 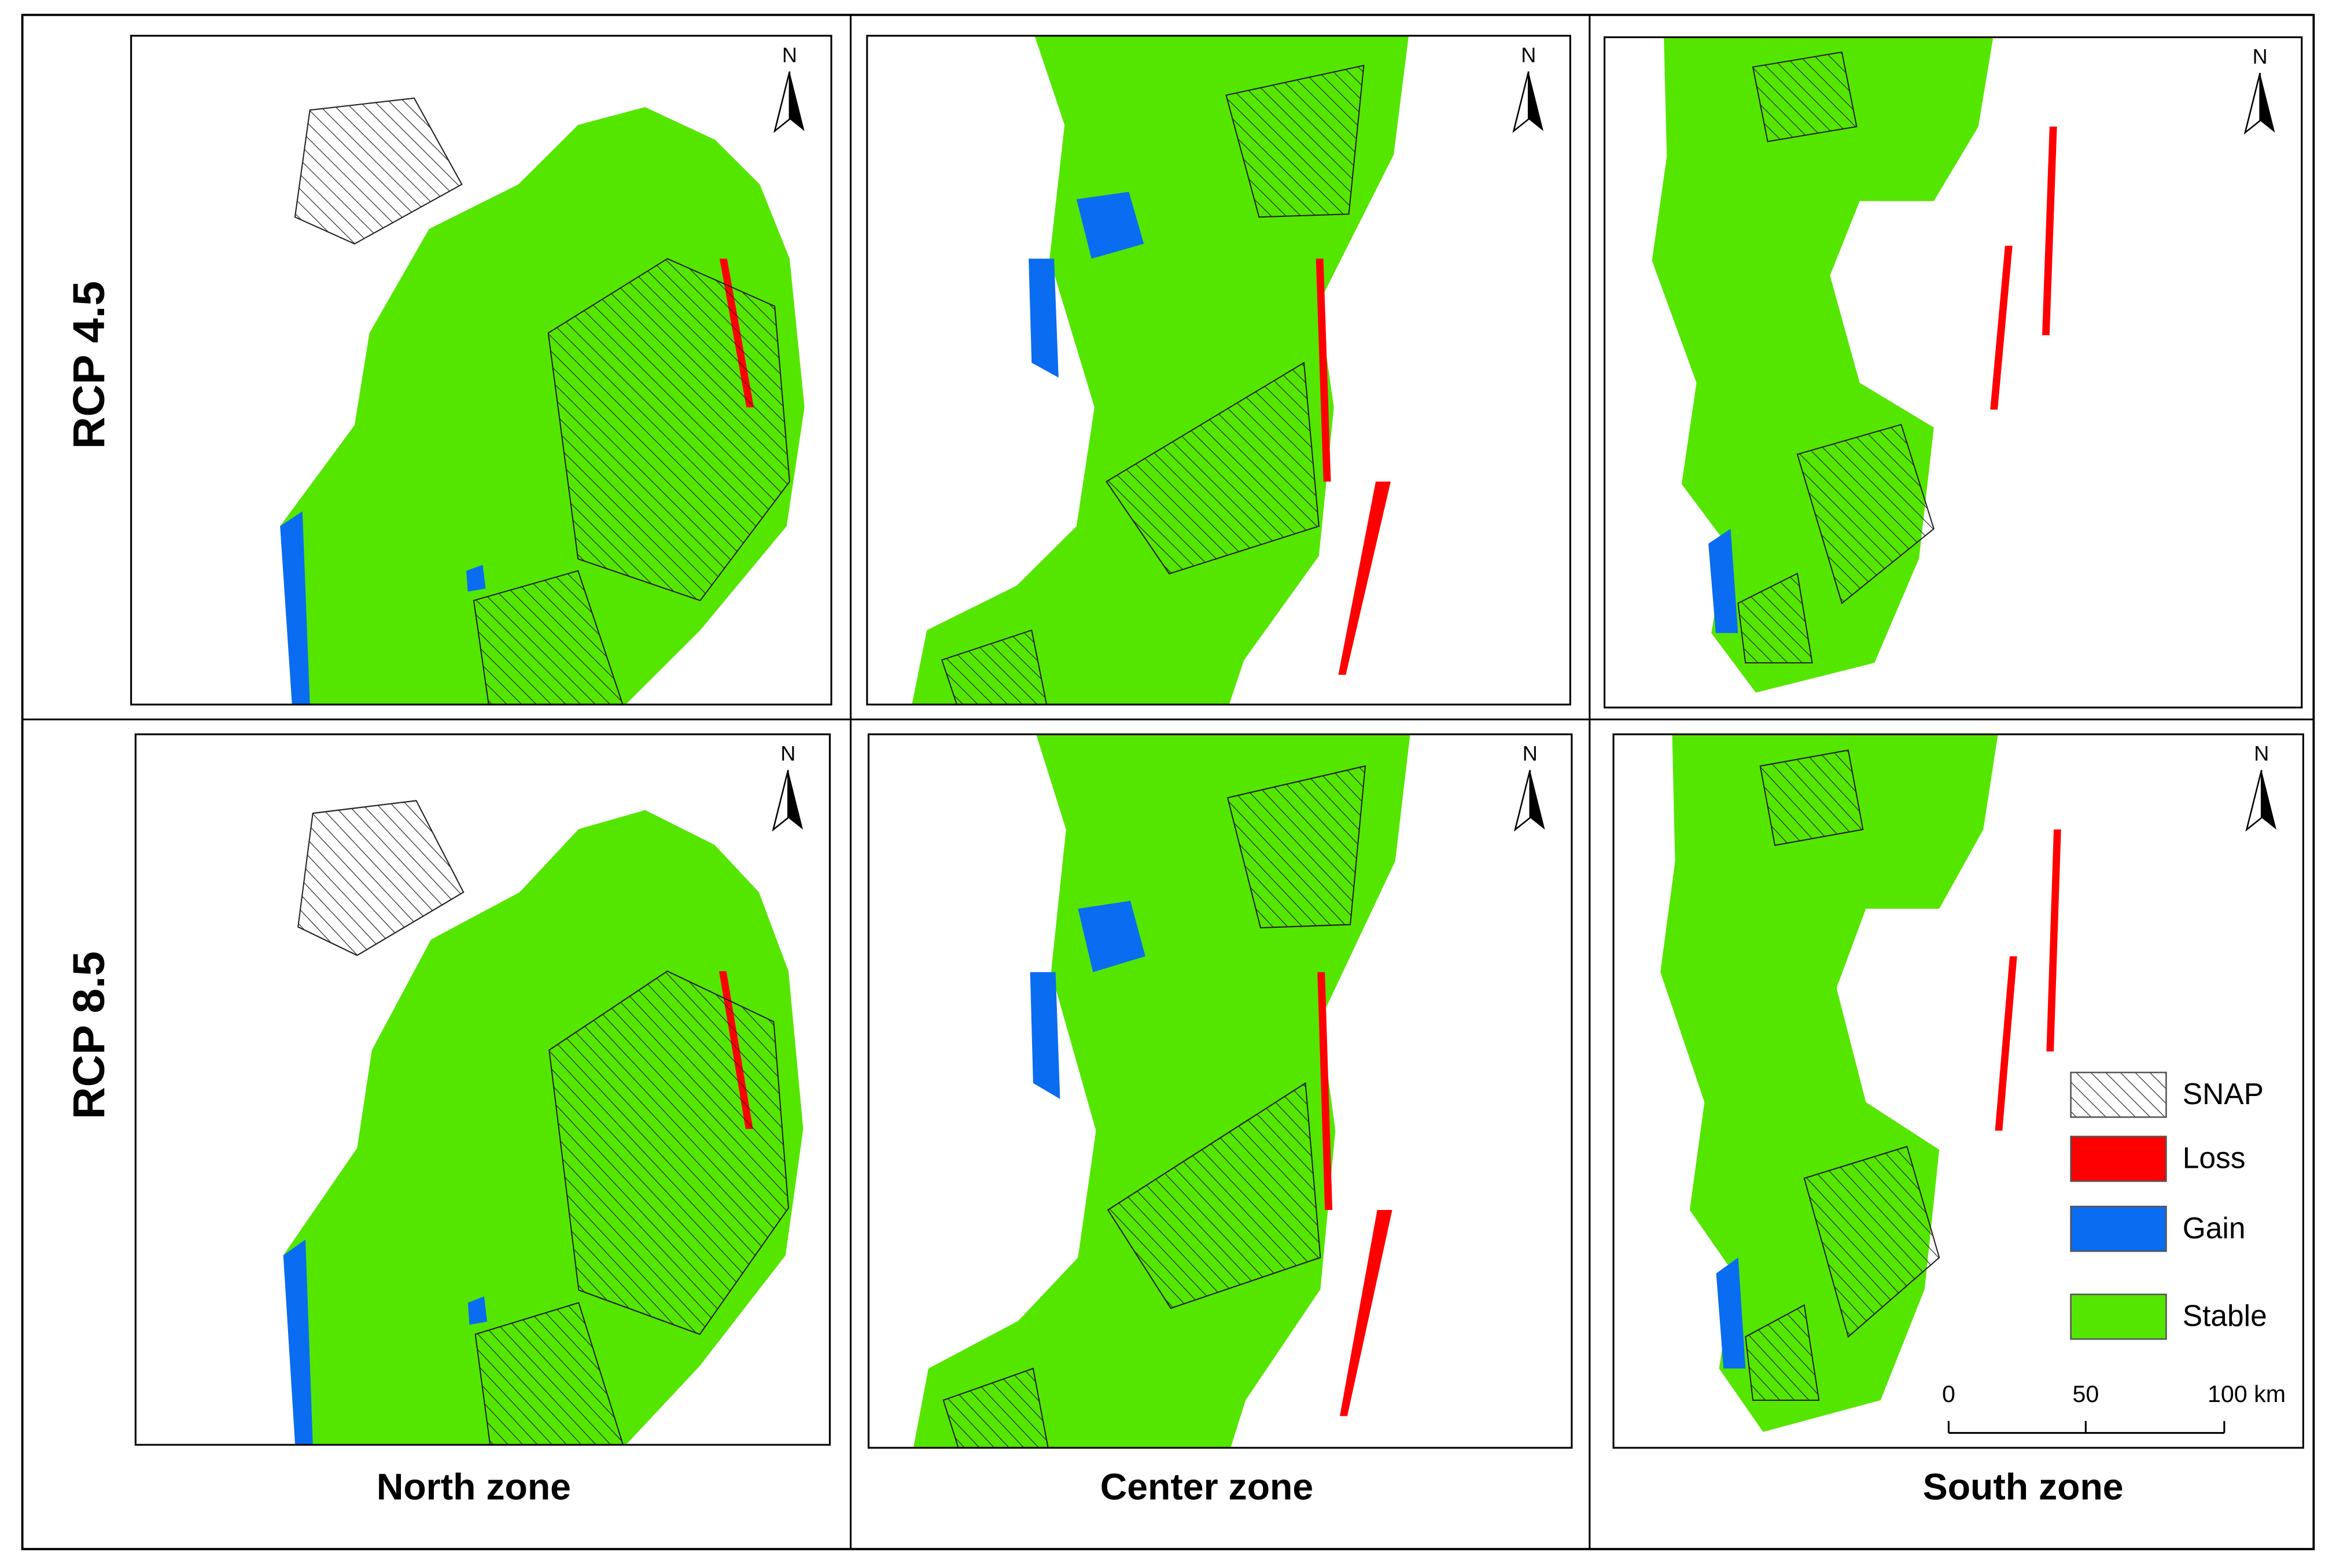 What do you see at coordinates (2024, 1486) in the screenshot?
I see `column-label: South zone` at bounding box center [2024, 1486].